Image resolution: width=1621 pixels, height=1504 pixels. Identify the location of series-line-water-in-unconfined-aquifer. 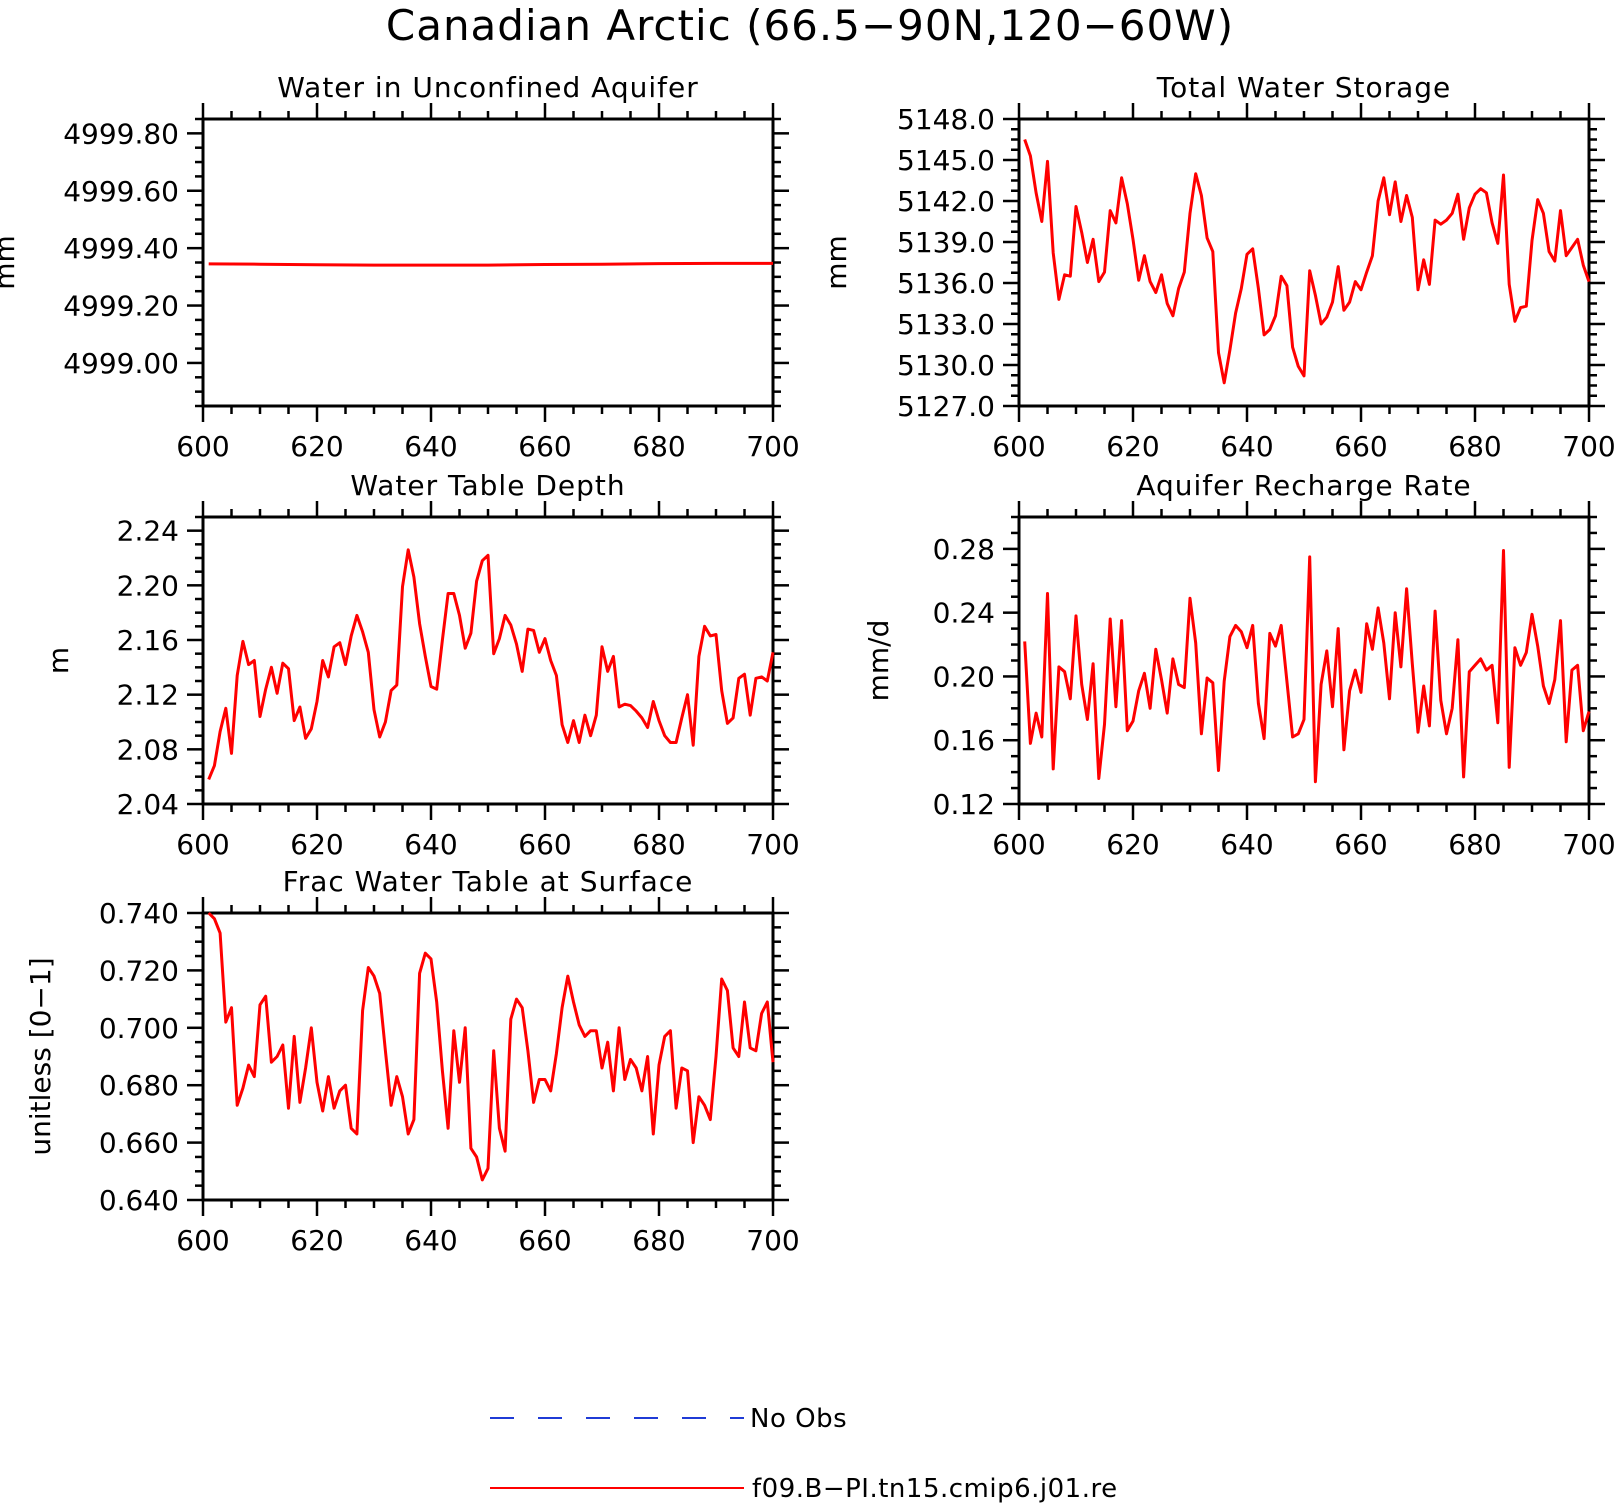
(490, 264).